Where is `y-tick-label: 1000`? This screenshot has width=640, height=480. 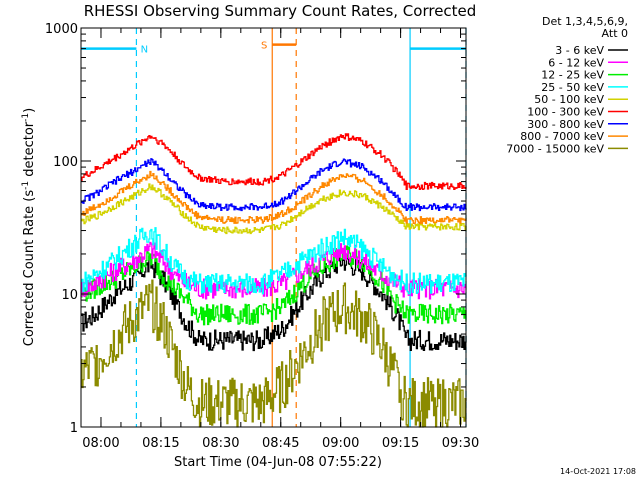 y-tick-label: 1000 is located at coordinates (61, 29).